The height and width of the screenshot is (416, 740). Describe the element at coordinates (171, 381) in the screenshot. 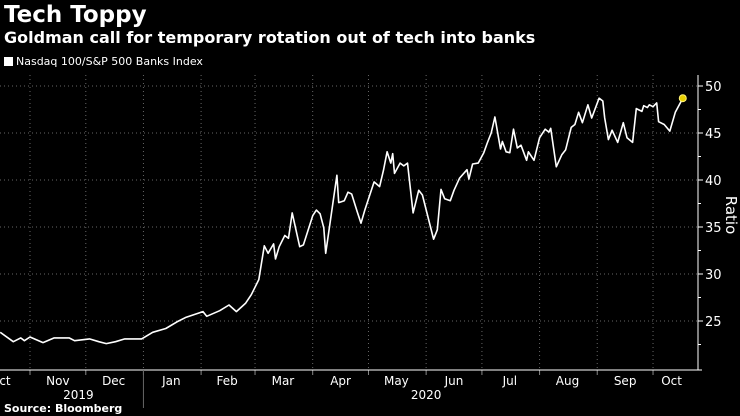

I see `x-tick-label: Jan` at that location.